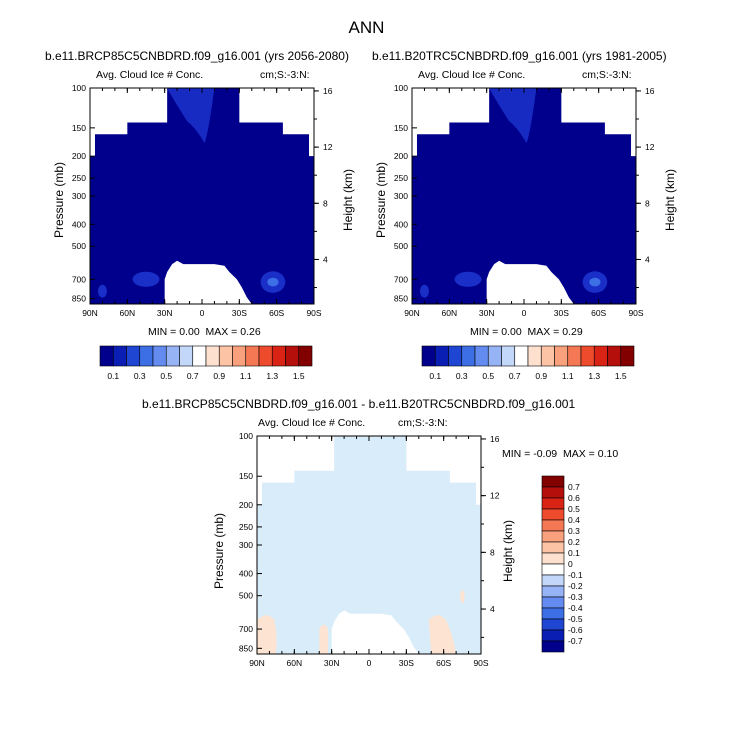 This screenshot has width=733, height=746. What do you see at coordinates (79, 279) in the screenshot?
I see `panel-1-ytick-label: 700` at bounding box center [79, 279].